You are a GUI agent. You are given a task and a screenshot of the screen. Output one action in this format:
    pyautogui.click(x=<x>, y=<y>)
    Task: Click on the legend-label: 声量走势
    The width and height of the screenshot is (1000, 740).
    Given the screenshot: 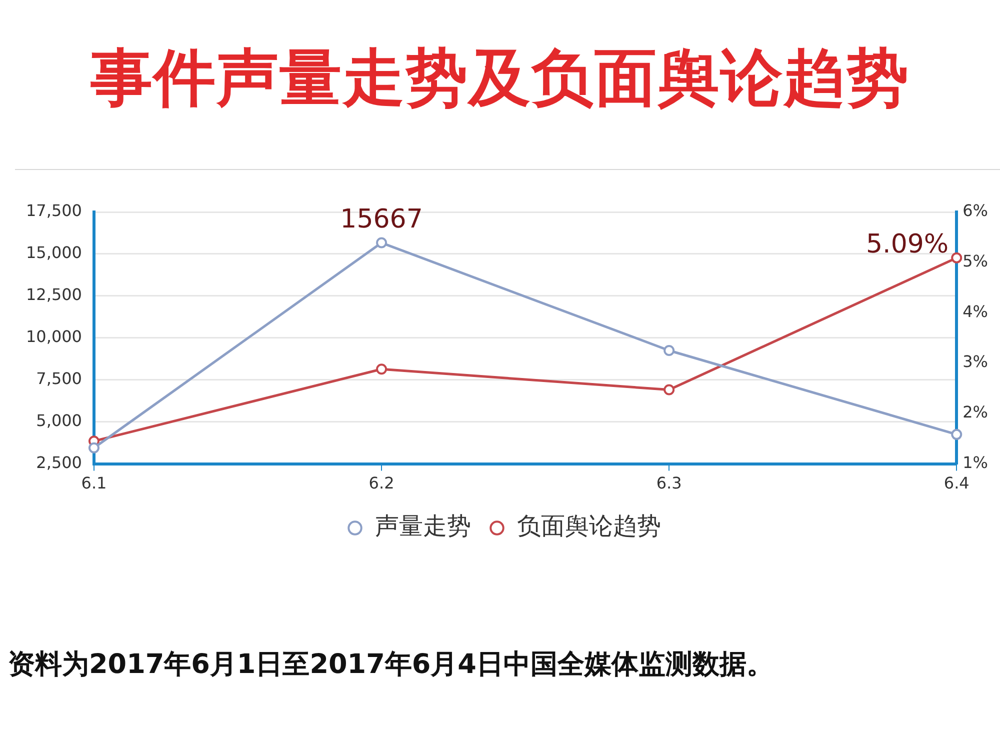 What is the action you would take?
    pyautogui.click(x=423, y=526)
    